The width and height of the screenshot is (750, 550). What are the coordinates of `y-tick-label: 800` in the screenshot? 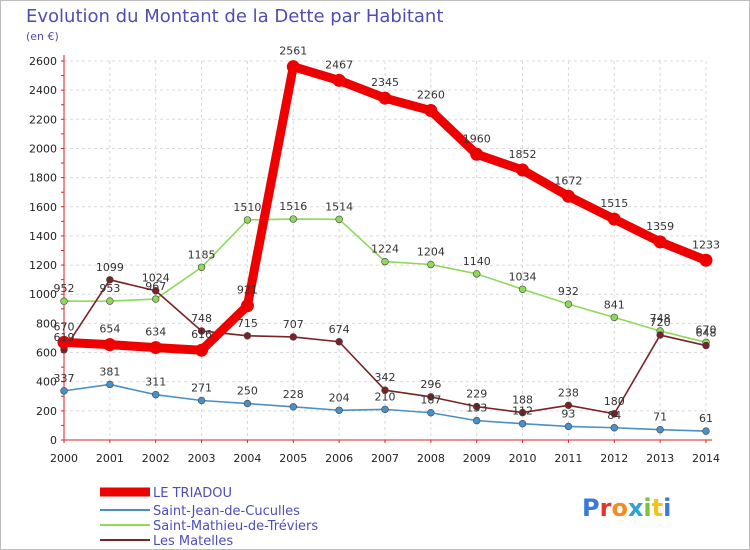 It's located at (46, 323).